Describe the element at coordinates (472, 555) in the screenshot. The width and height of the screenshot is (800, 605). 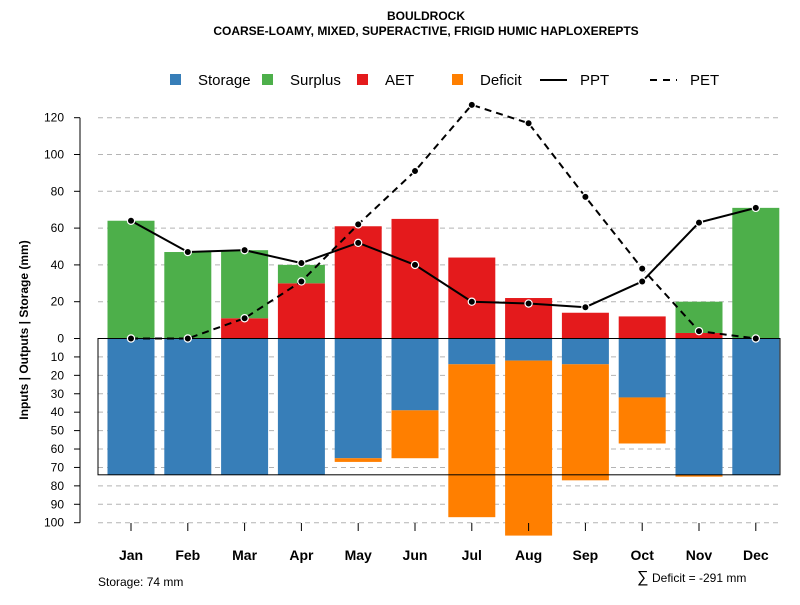
I see `x-tick-label: Jul` at that location.